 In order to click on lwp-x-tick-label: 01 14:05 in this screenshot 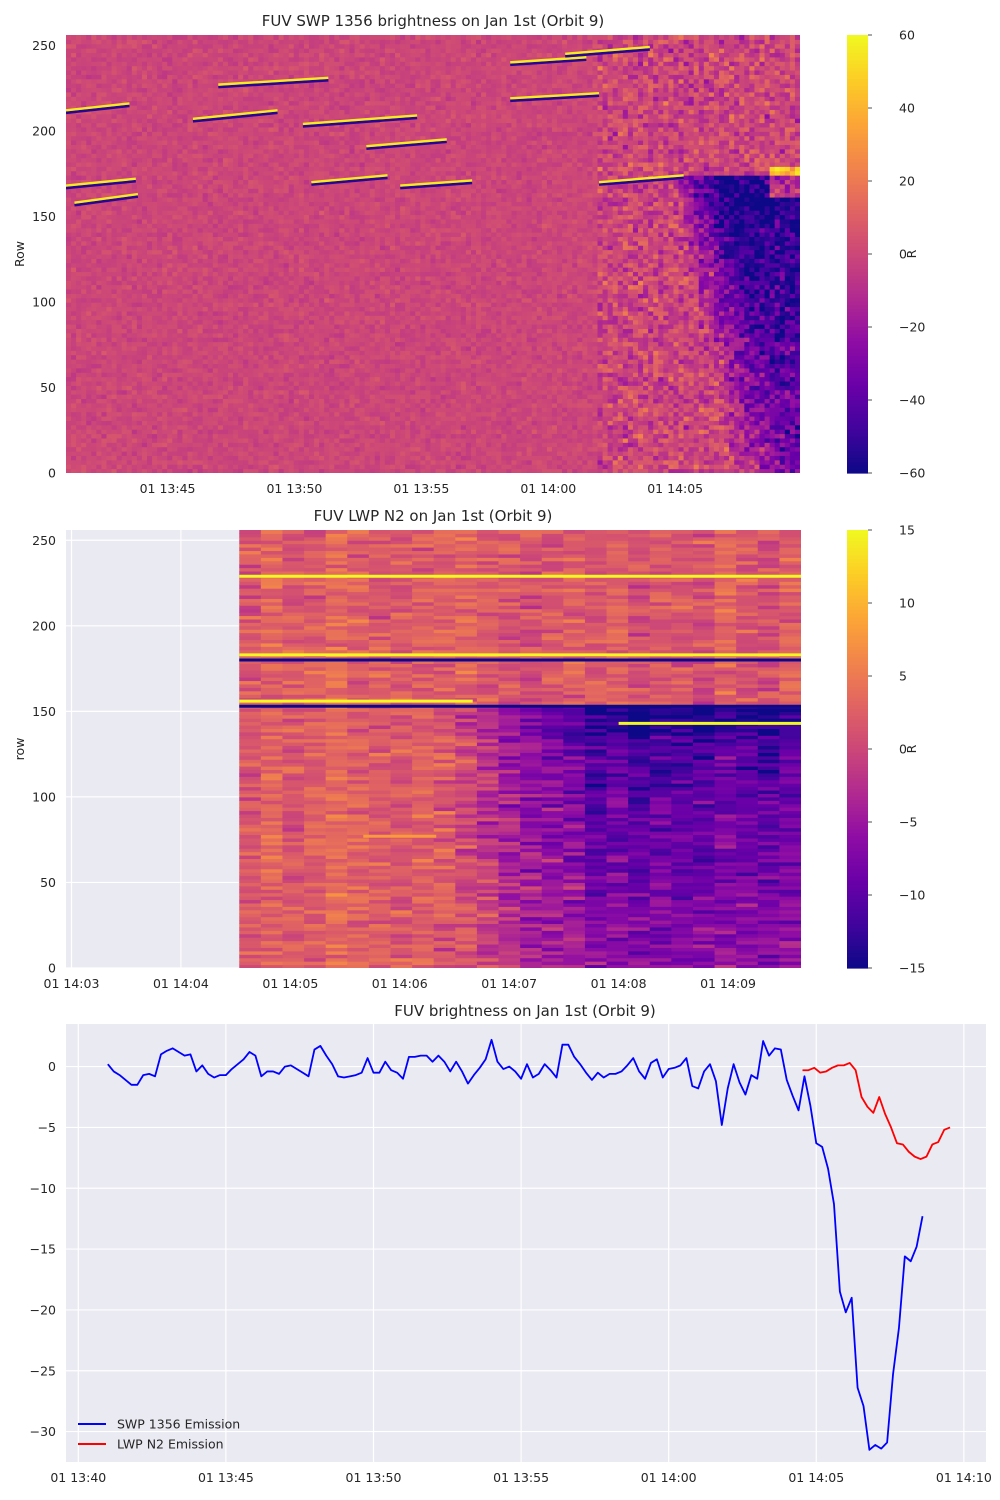, I will do `click(290, 983)`.